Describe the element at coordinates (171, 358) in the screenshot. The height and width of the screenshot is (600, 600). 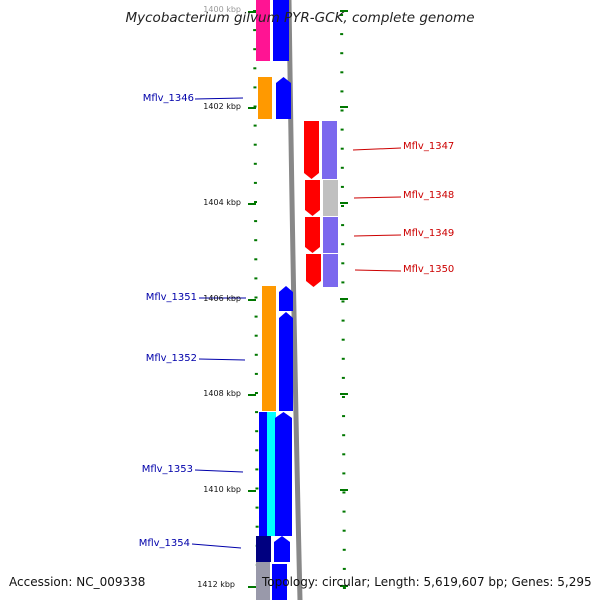
I see `gene-label-mflv-1352: Mflv_1352` at that location.